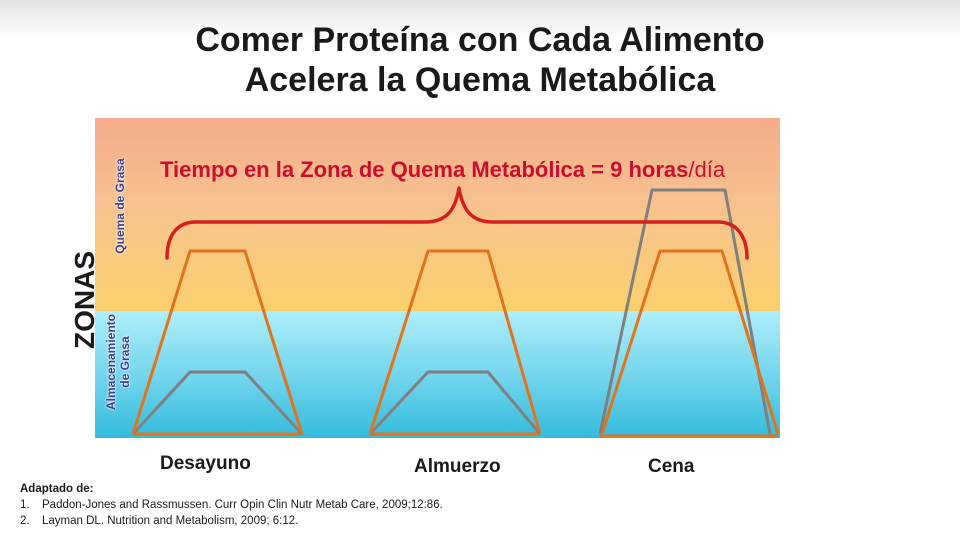 The width and height of the screenshot is (960, 540). Describe the element at coordinates (690, 342) in the screenshot. I see `protein-curve-dinner` at that location.